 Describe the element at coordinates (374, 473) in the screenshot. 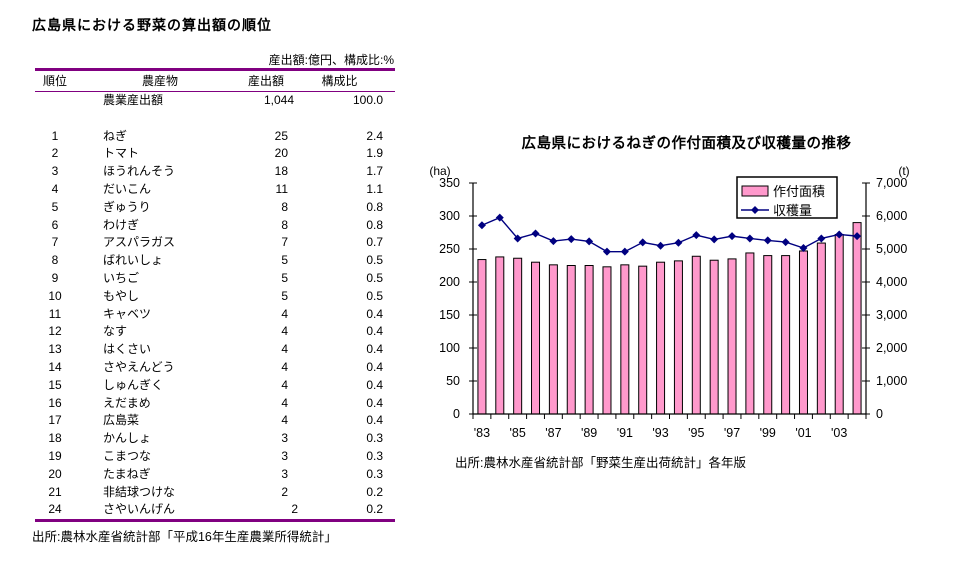

I see `cell-ratio: 0.3` at that location.